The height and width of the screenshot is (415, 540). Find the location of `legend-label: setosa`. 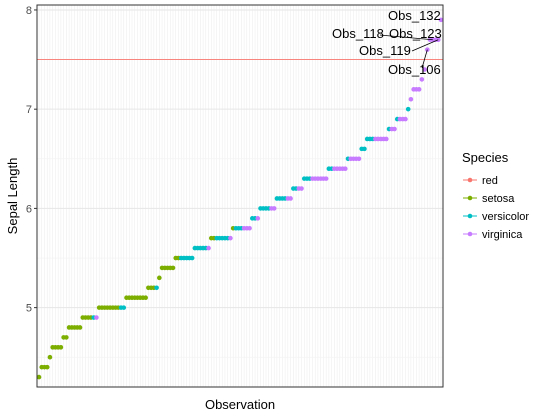

legend-label: setosa is located at coordinates (498, 199).